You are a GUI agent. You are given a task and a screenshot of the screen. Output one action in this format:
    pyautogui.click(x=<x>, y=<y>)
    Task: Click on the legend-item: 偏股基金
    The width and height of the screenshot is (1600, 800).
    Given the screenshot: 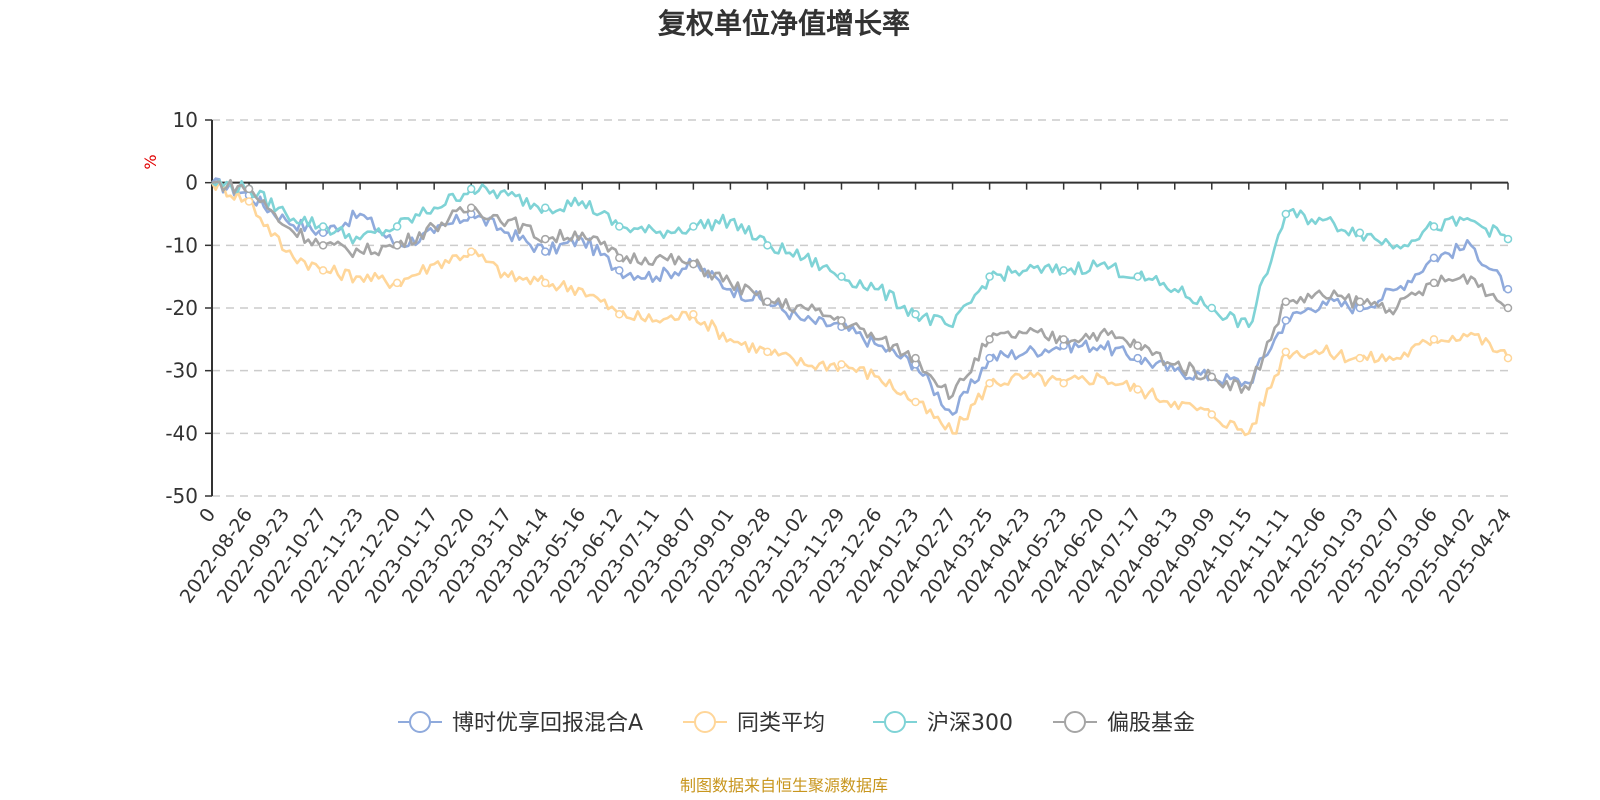 What is the action you would take?
    pyautogui.click(x=1124, y=723)
    